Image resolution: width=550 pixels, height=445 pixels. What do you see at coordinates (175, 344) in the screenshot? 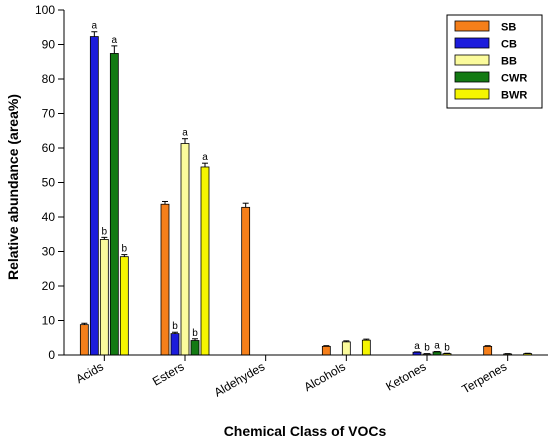
I see `bar-cb-esters` at bounding box center [175, 344].